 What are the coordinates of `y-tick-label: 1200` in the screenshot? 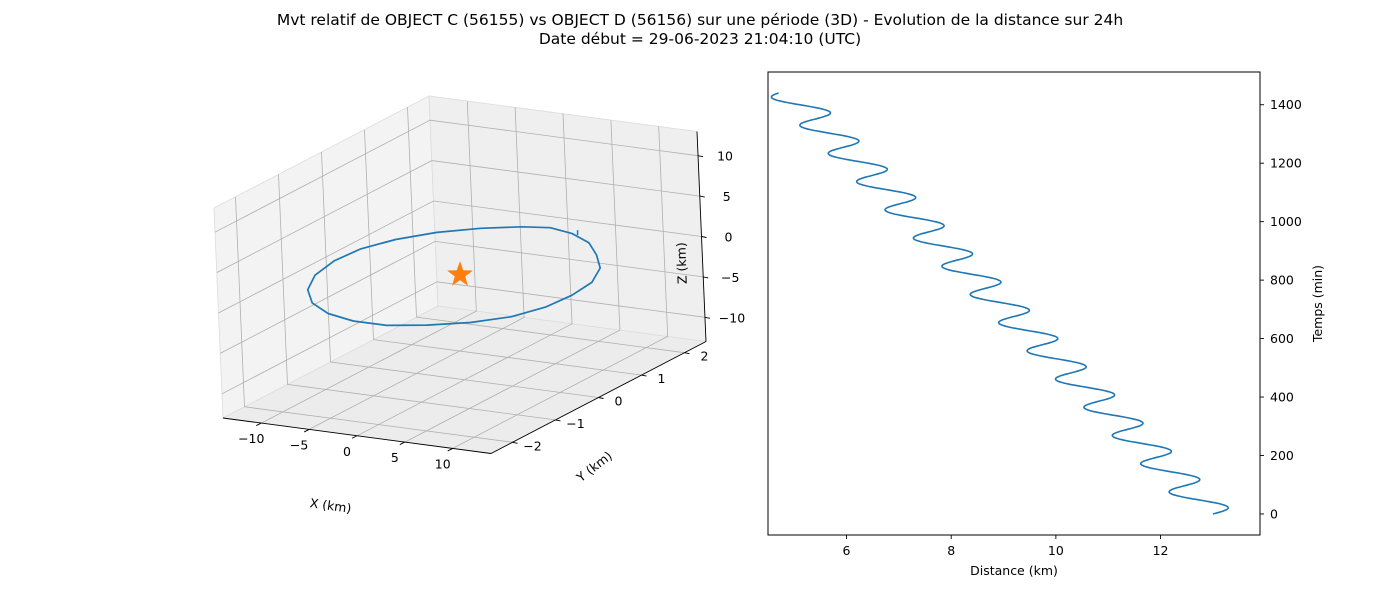 It's located at (1286, 163).